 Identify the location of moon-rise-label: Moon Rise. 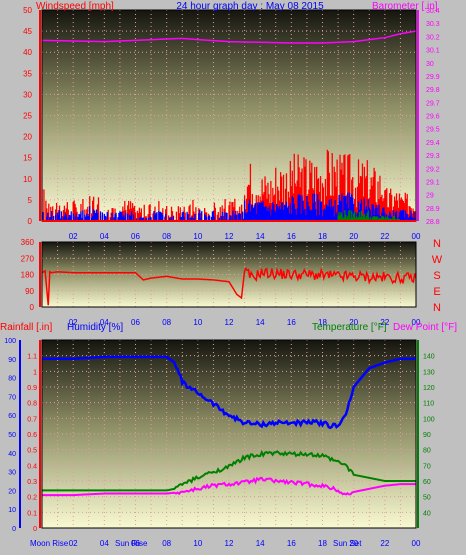
(49, 543).